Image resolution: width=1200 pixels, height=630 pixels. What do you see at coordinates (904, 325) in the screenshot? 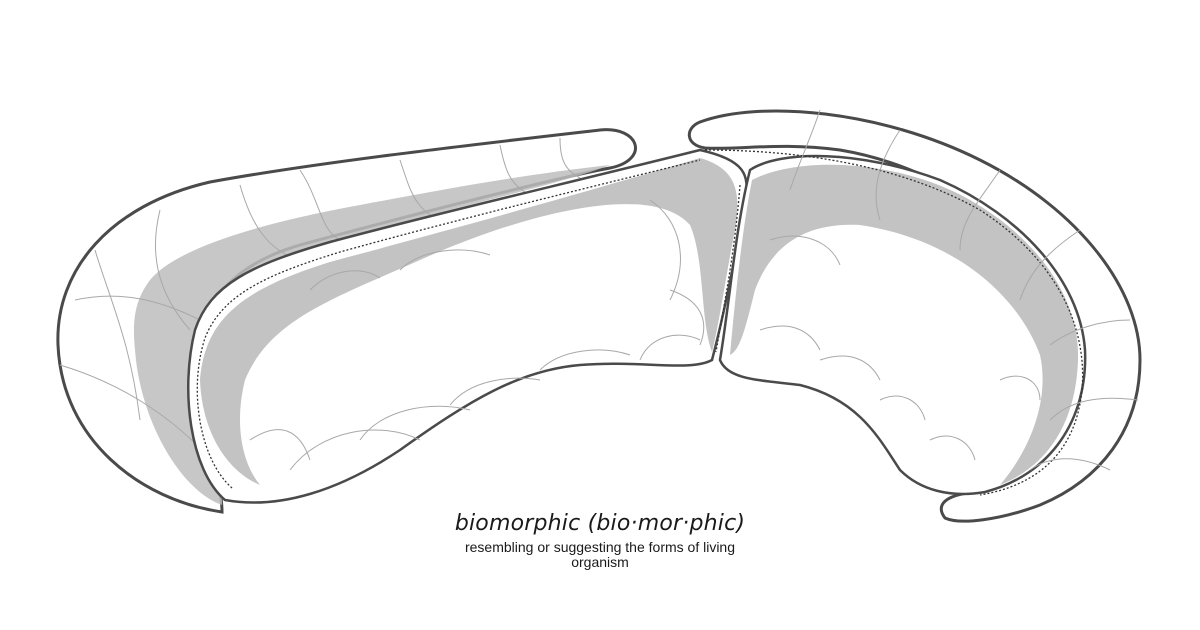
I see `right-form-shading` at bounding box center [904, 325].